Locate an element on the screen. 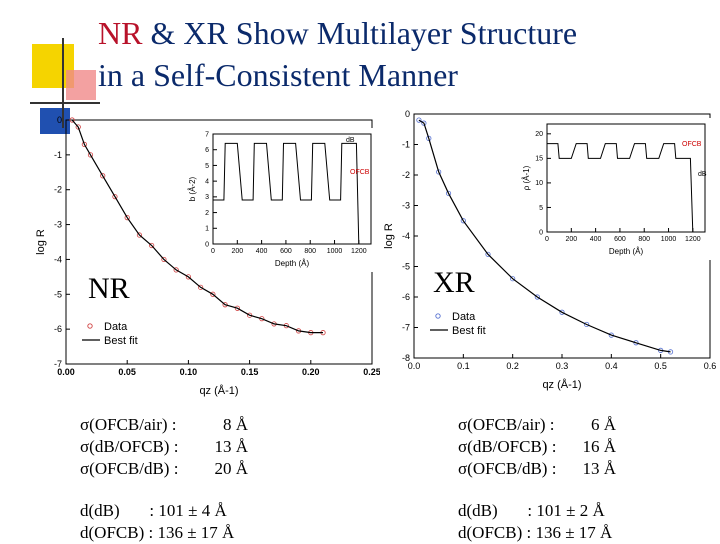 This screenshot has width=720, height=544. xr-inset-y-tick-label: 5 is located at coordinates (541, 208).